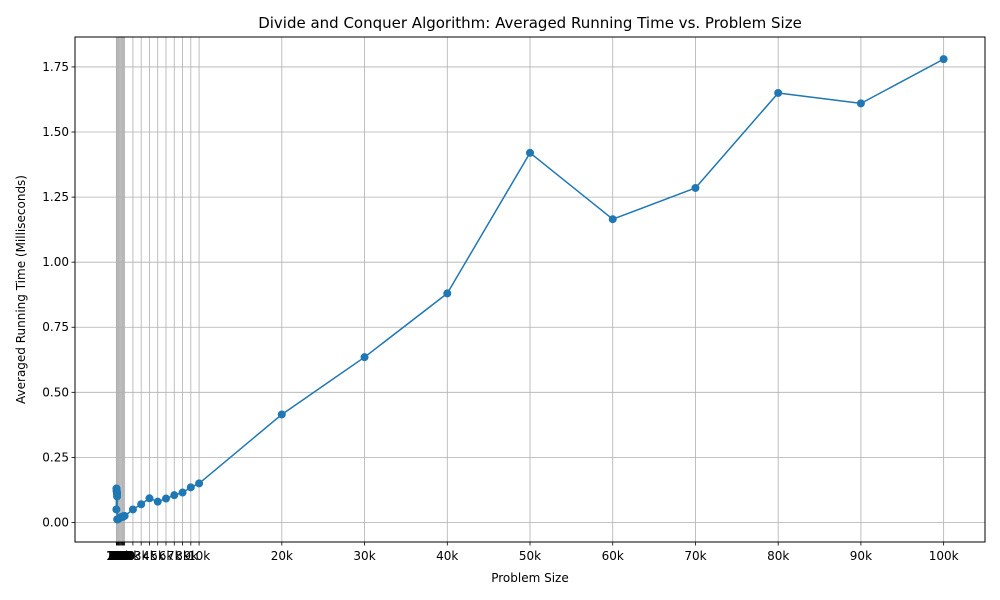 Image resolution: width=1000 pixels, height=600 pixels. What do you see at coordinates (149, 556) in the screenshot?
I see `x-tick-label: 4k` at bounding box center [149, 556].